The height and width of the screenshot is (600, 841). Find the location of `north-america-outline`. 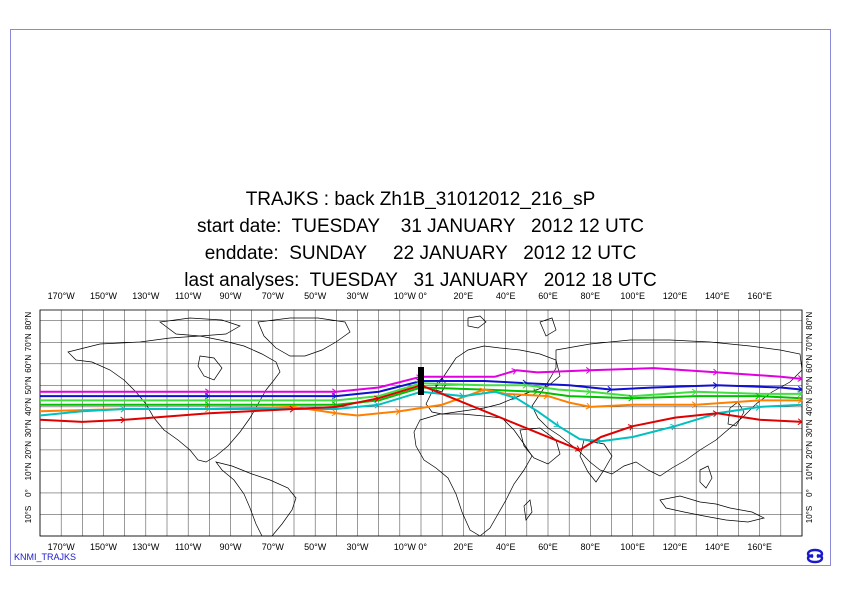

north-america-outline is located at coordinates (174, 399).